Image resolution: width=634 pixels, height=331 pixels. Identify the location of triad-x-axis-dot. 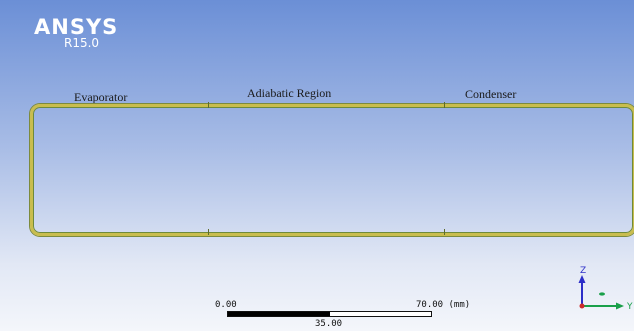
(582, 306).